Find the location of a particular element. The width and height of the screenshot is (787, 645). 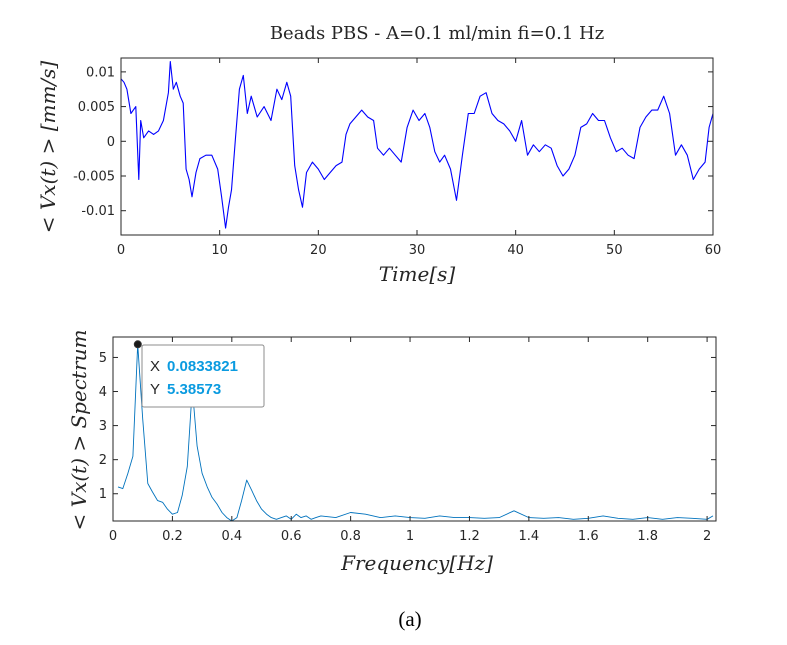

velocity-x-tick-label: 50 is located at coordinates (614, 250).